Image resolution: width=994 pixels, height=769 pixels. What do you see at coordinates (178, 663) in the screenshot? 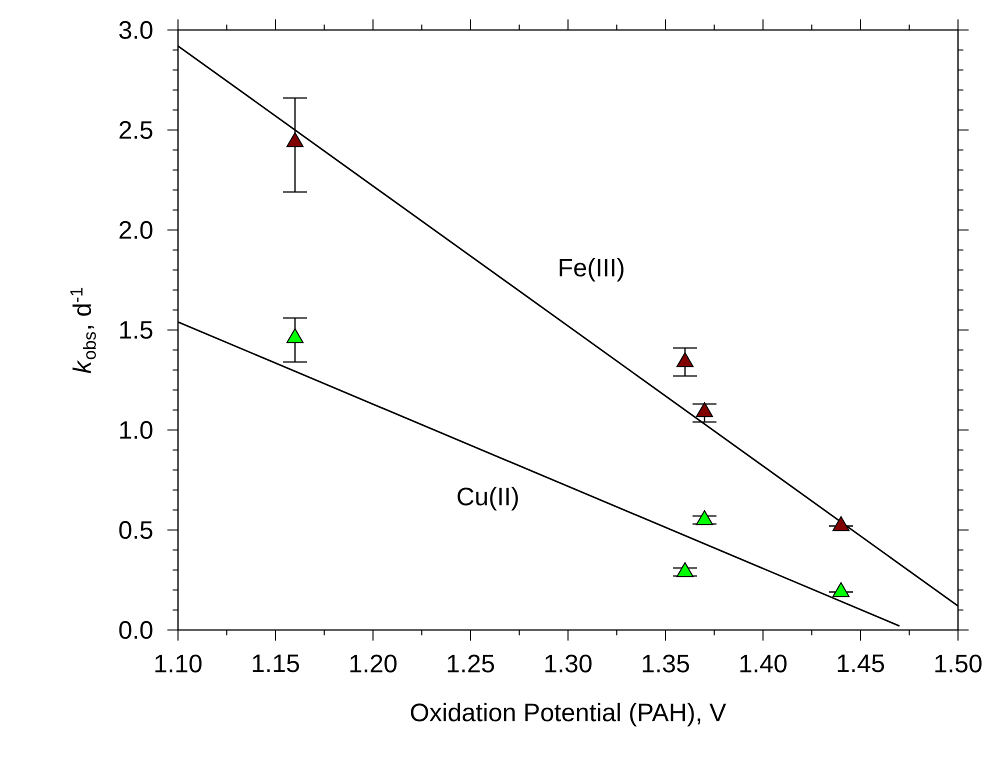
I see `x-tick-label: 1.10` at bounding box center [178, 663].